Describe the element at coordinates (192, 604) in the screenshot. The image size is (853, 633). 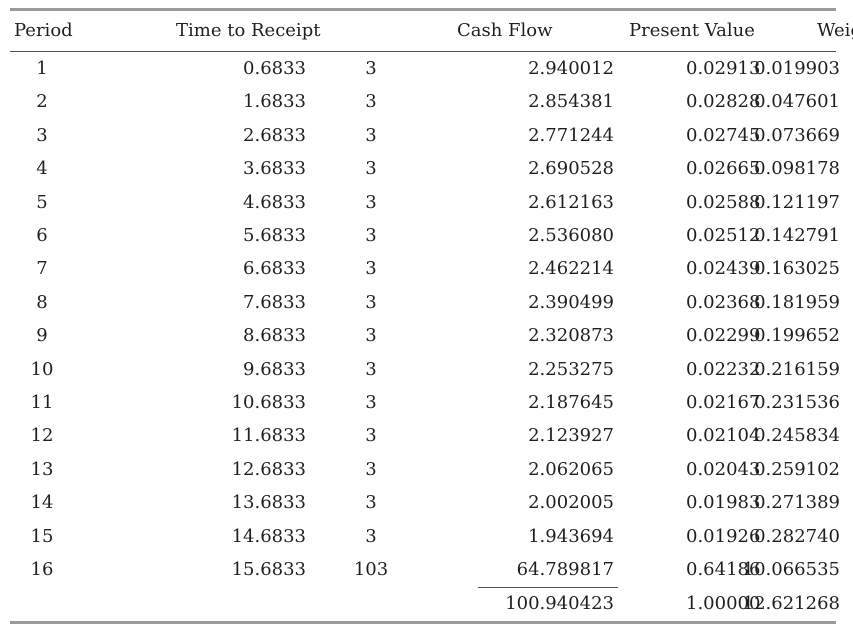
I see `totals-time-cell` at that location.